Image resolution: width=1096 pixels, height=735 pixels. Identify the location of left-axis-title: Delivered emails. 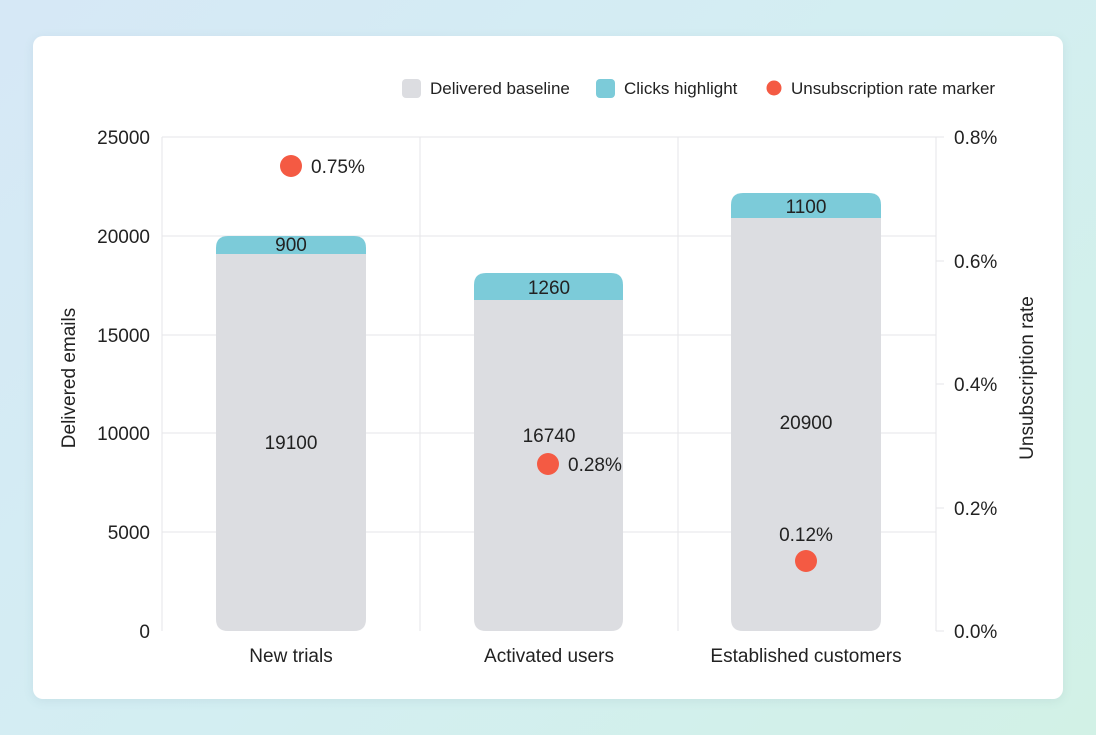
(69, 378).